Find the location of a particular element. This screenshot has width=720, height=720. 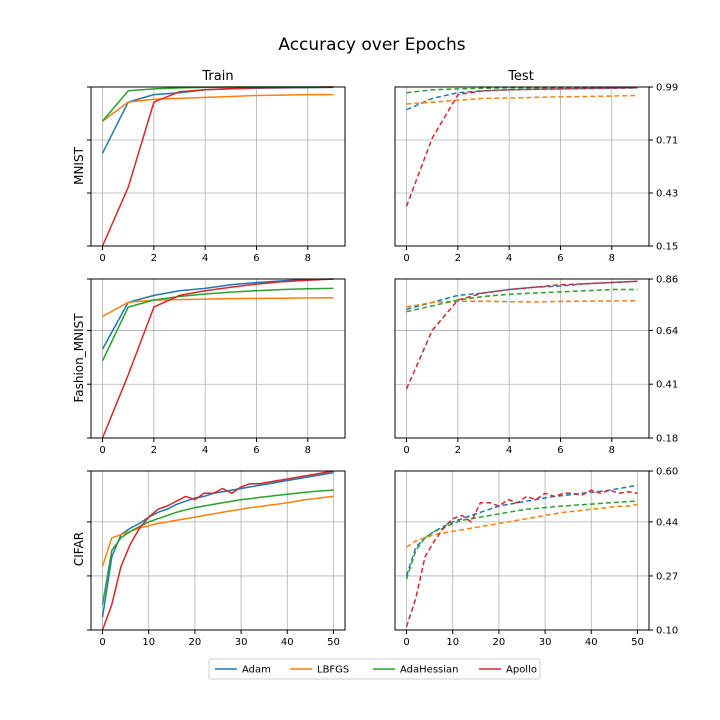

legend: Adam LBFGS AdaHessian Apollo is located at coordinates (374, 669).